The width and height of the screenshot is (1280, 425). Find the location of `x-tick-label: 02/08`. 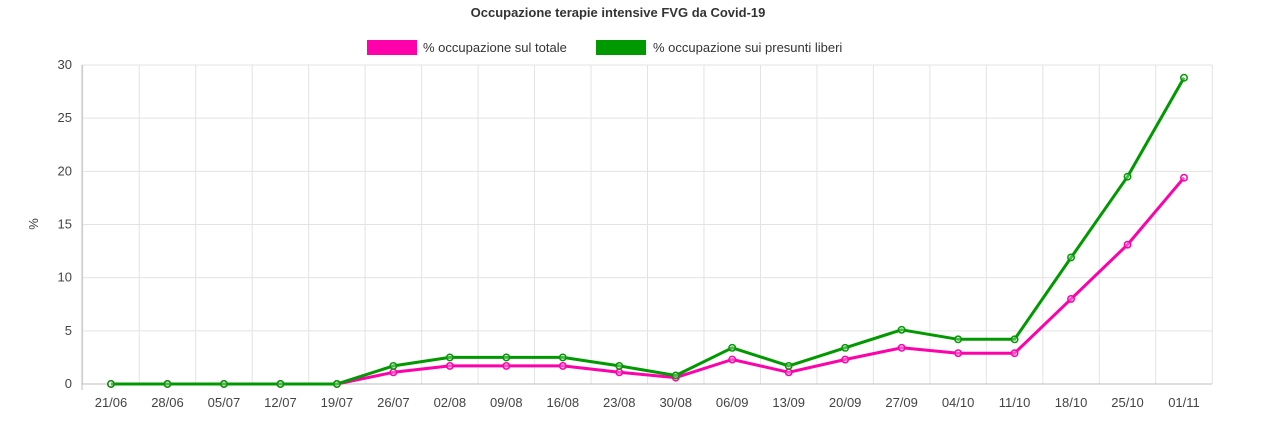

x-tick-label: 02/08 is located at coordinates (450, 402).